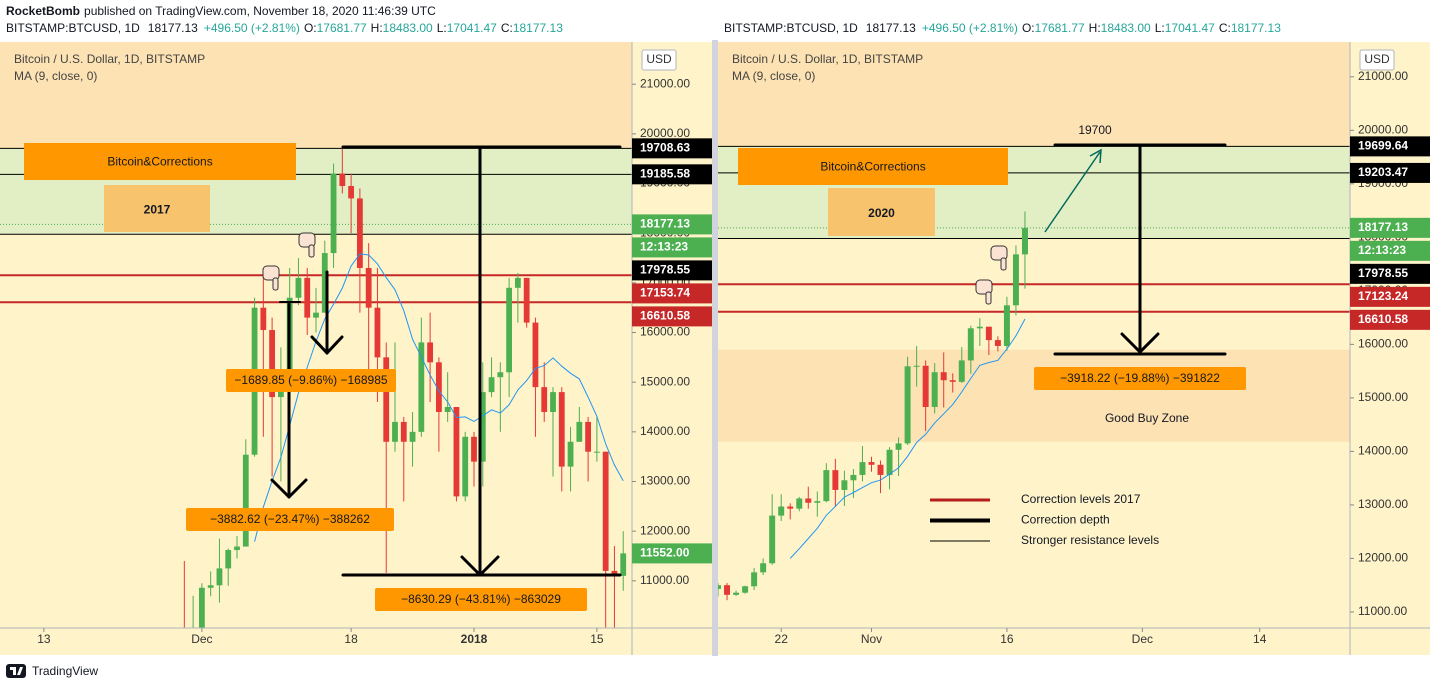 This screenshot has width=1431, height=691. Describe the element at coordinates (1147, 418) in the screenshot. I see `zone-label: Good Buy Zone` at that location.